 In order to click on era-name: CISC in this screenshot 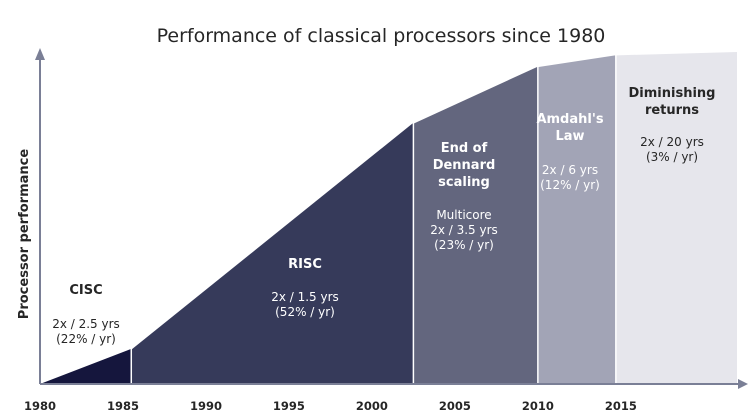, I will do `click(85, 290)`.